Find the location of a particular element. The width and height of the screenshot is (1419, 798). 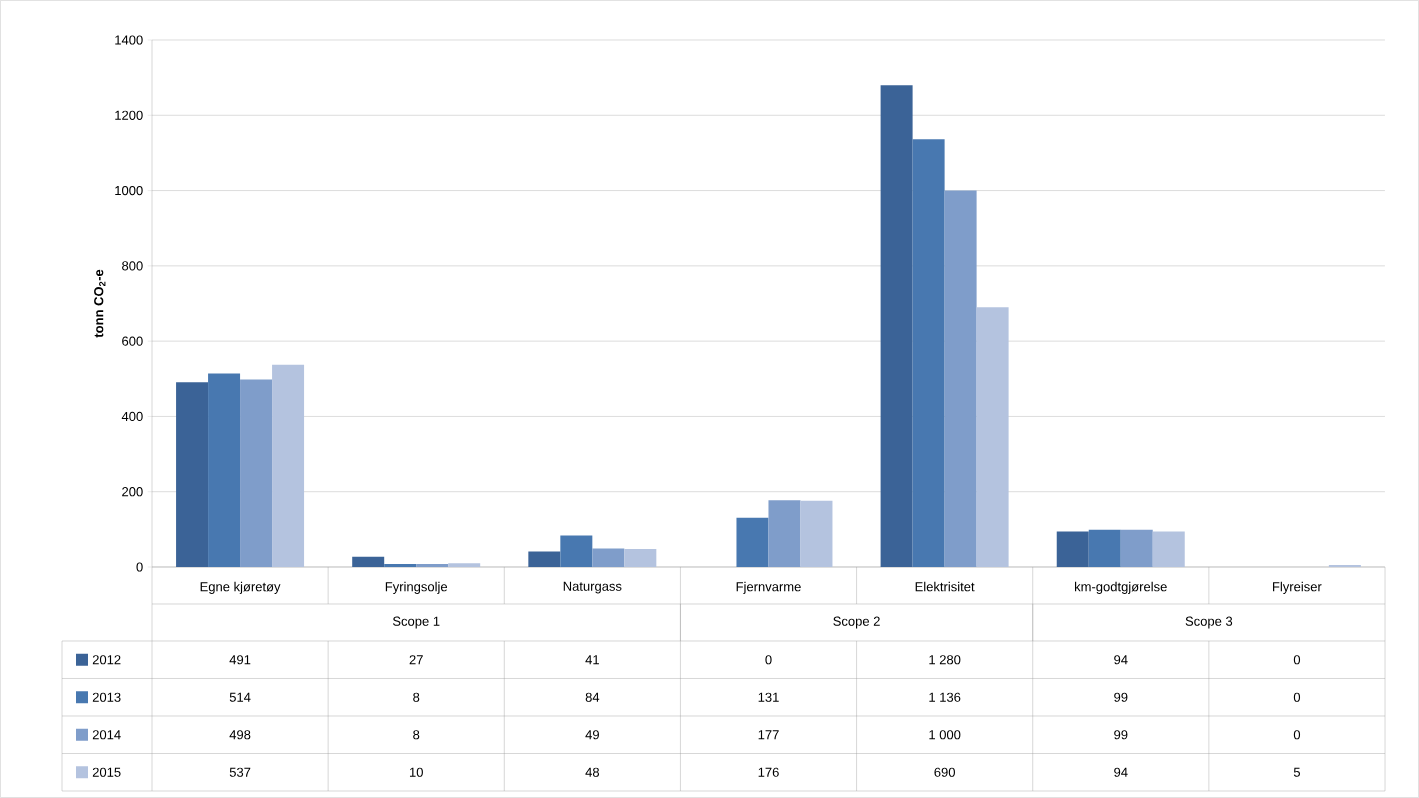

data-label: 690 is located at coordinates (944, 772).